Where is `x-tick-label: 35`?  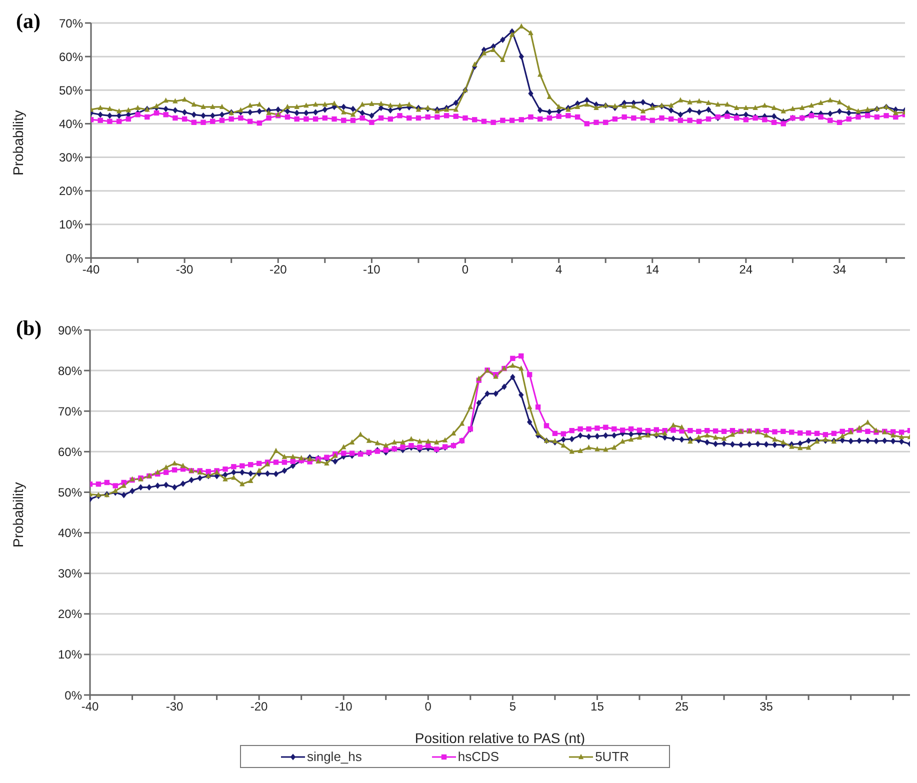 x-tick-label: 35 is located at coordinates (767, 707).